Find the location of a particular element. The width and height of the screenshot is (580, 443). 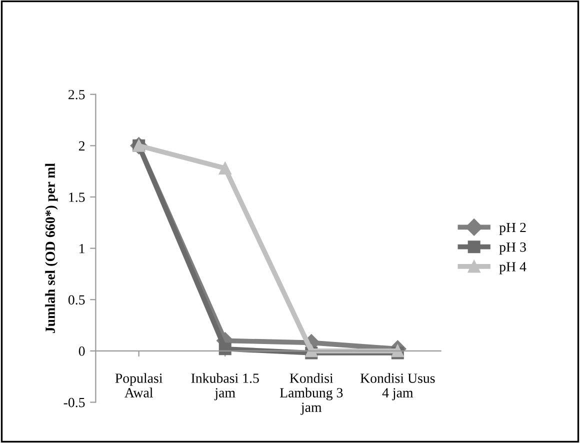

y-tick-label: 1 is located at coordinates (82, 249).